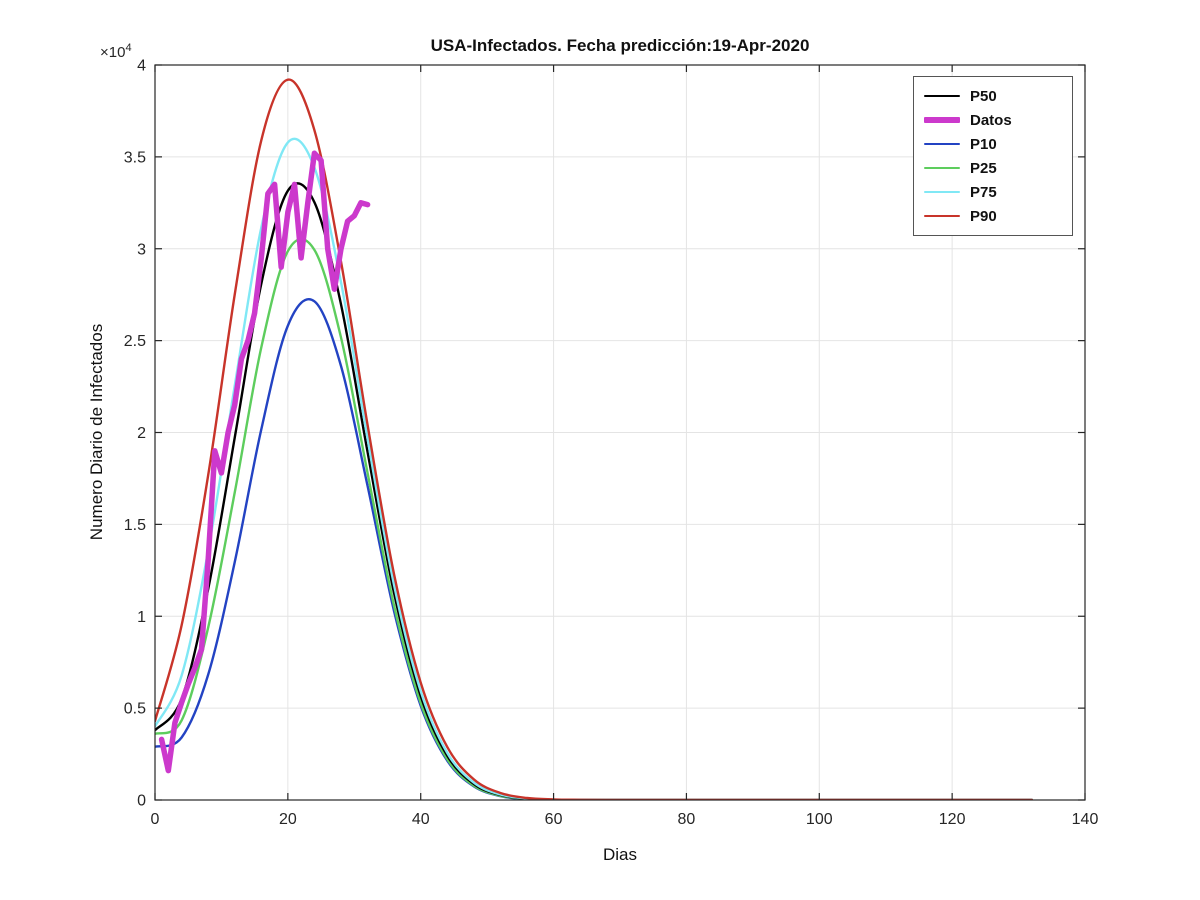  I want to click on y-axis-exponent-base: ×10, so click(113, 52).